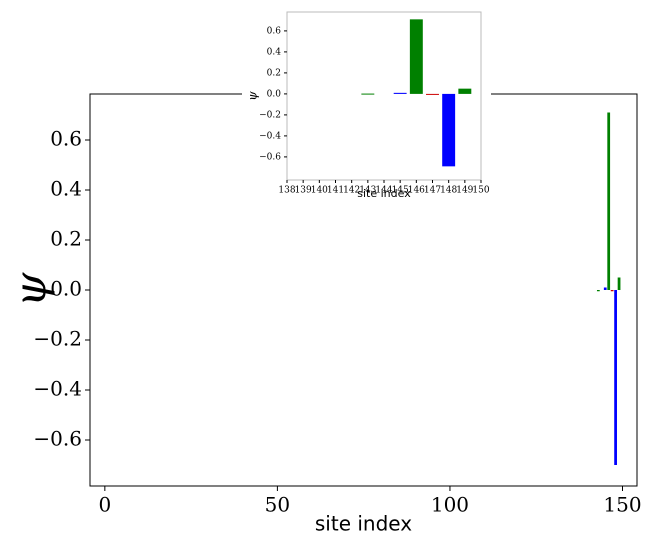  What do you see at coordinates (448, 190) in the screenshot?
I see `x-tick-label: 148` at bounding box center [448, 190].